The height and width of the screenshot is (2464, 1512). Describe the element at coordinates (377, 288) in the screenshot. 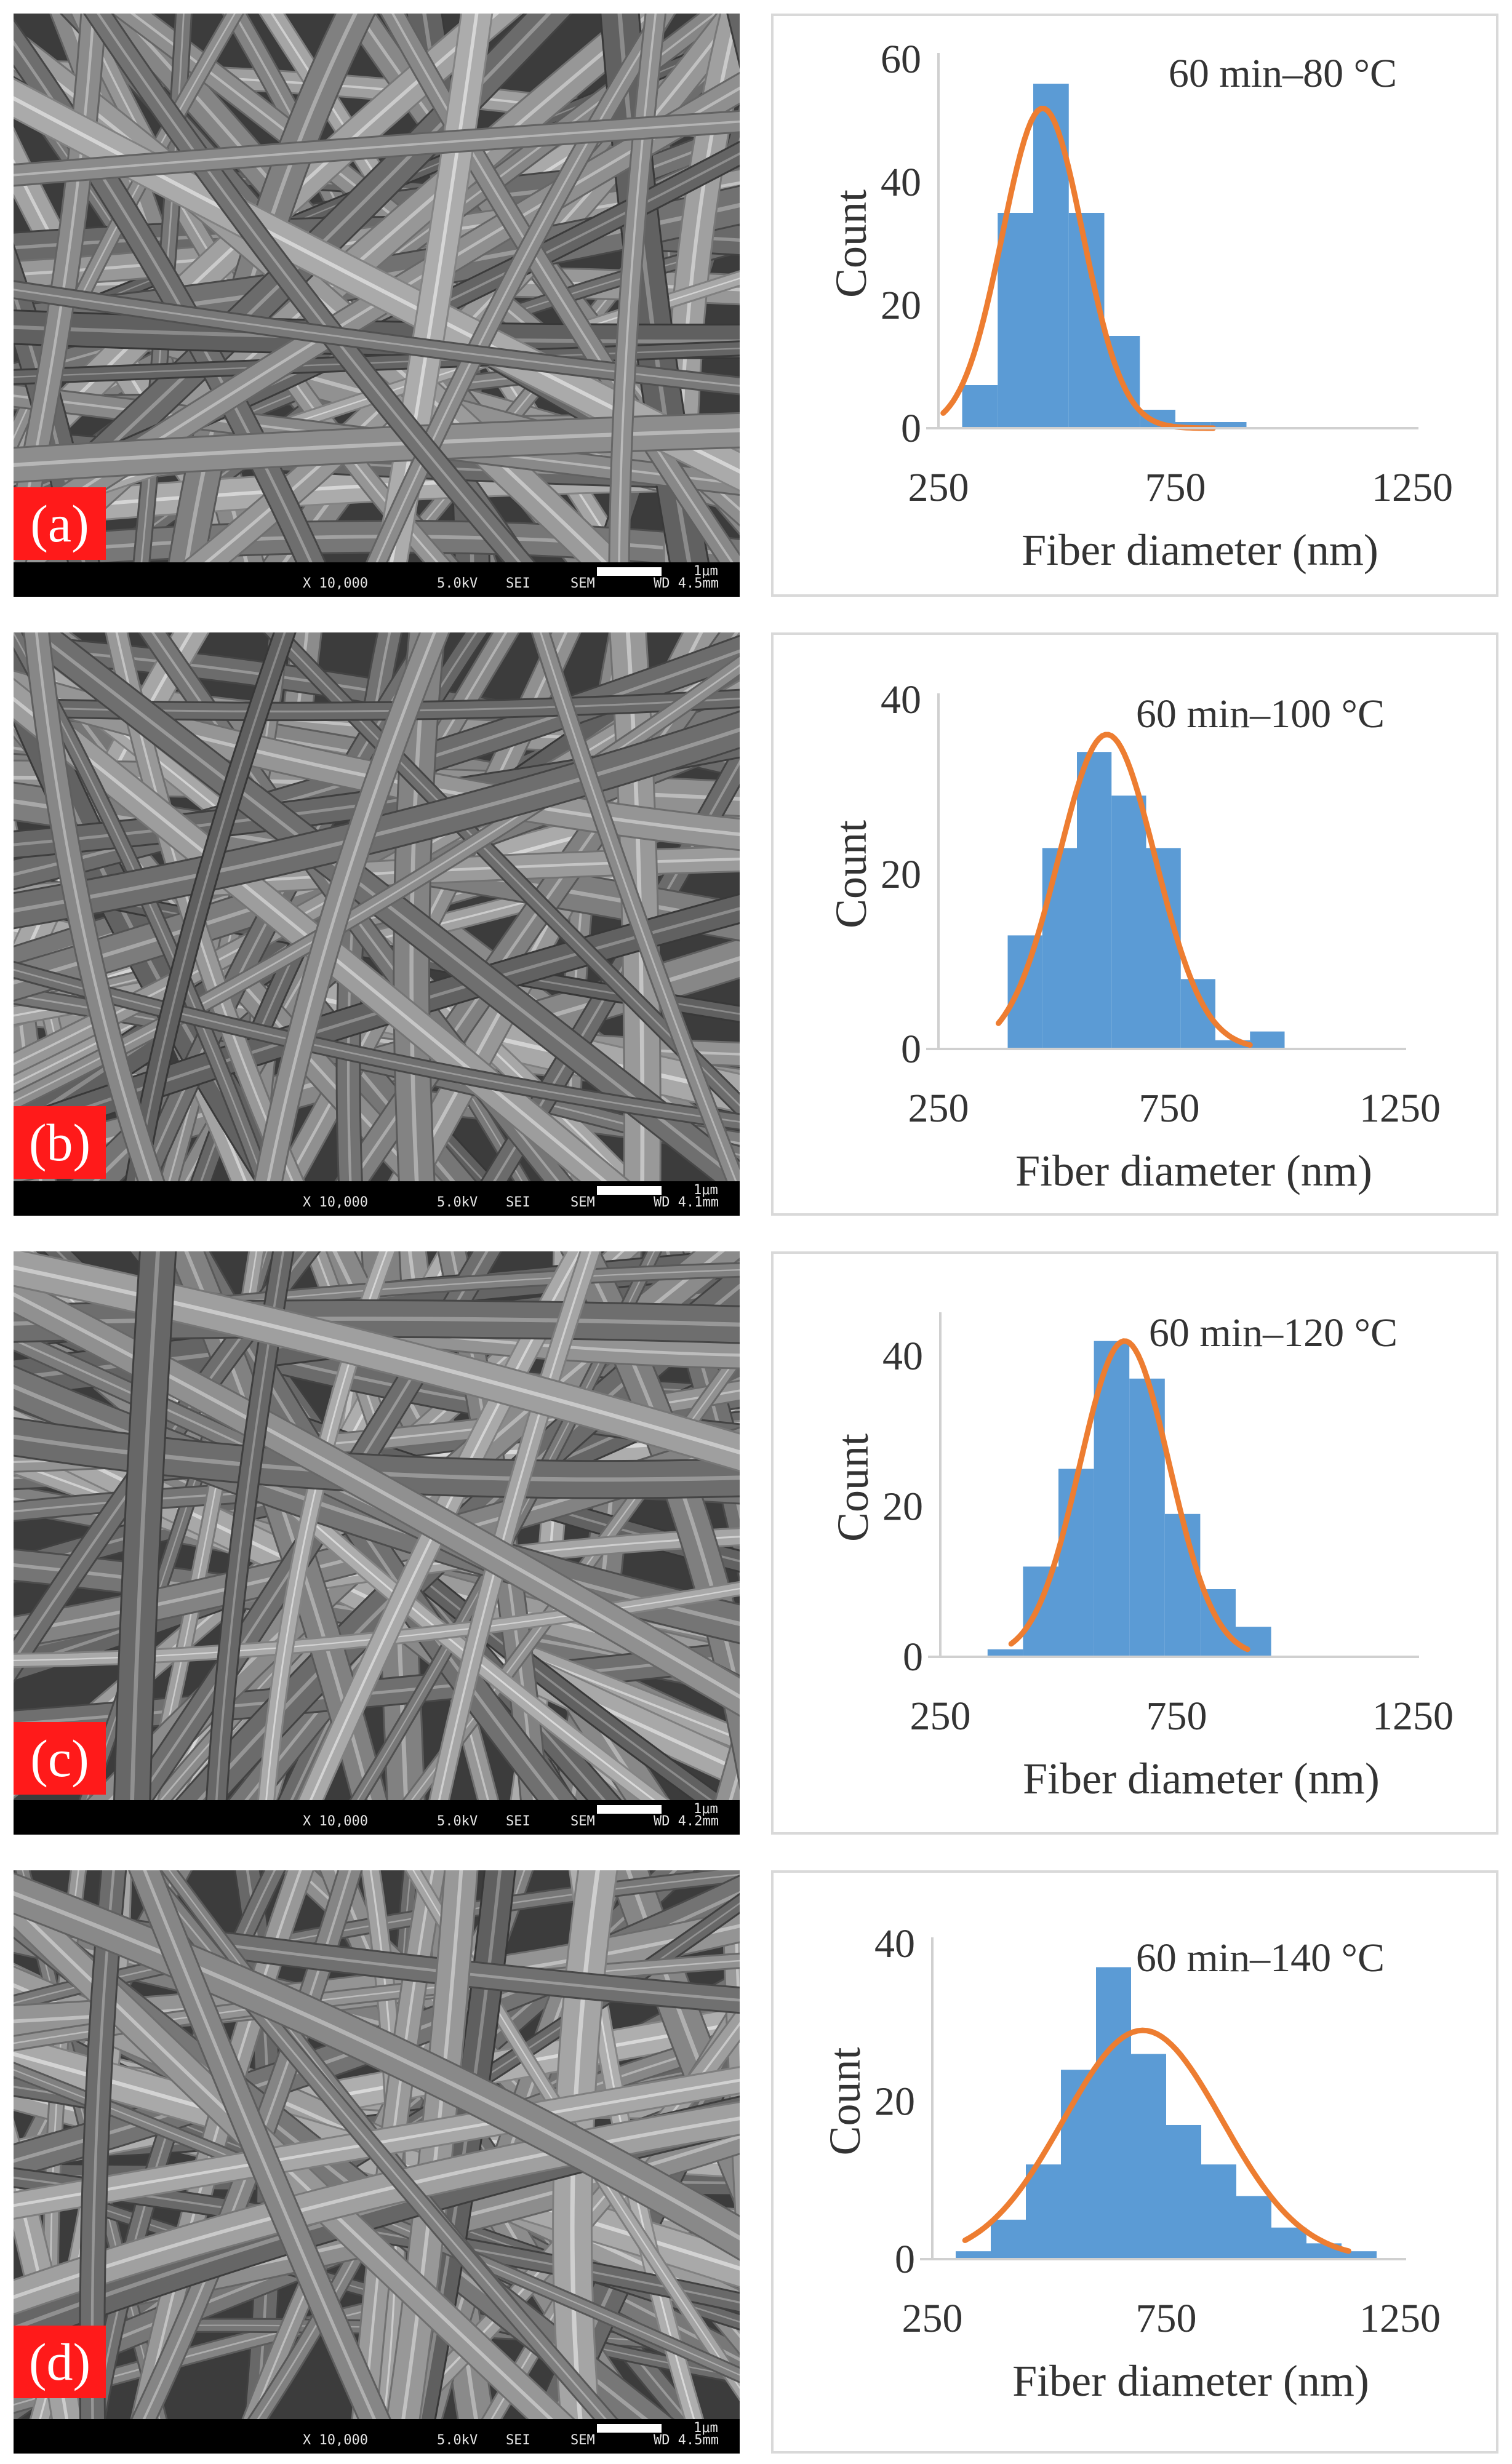

I see `fiber-texture-a` at that location.